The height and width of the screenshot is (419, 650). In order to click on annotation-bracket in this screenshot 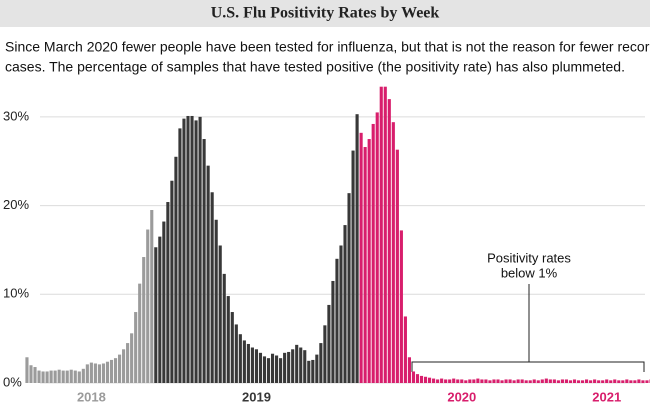, I will do `click(528, 328)`.